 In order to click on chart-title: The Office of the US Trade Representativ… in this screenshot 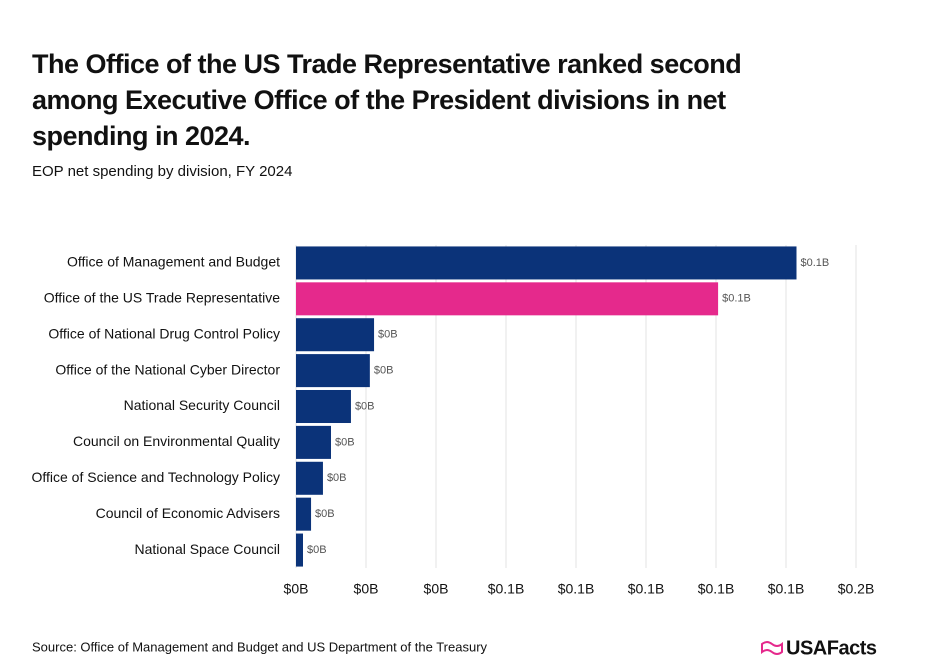, I will do `click(390, 100)`.